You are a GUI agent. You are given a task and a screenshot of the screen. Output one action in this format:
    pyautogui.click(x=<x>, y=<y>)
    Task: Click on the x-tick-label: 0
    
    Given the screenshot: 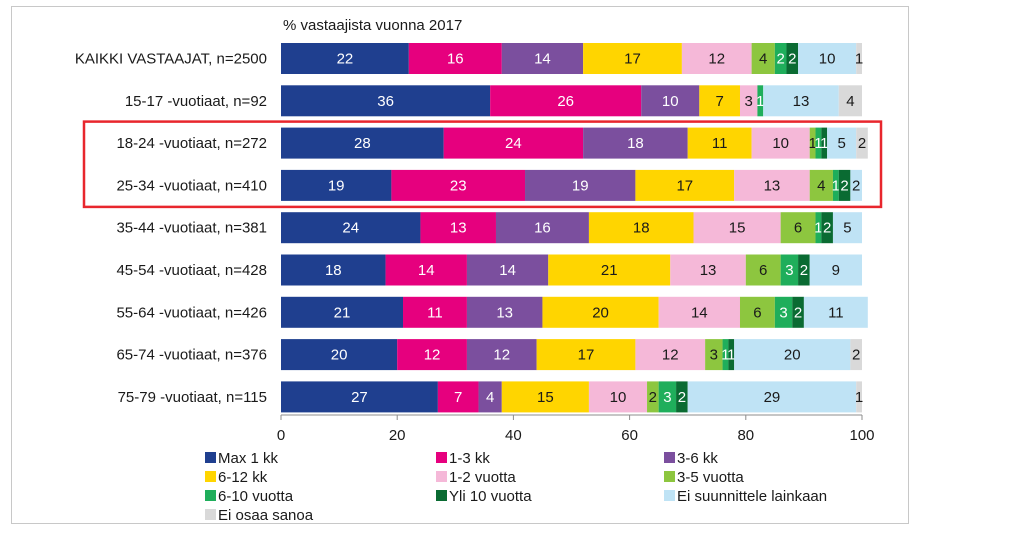 What is the action you would take?
    pyautogui.click(x=281, y=435)
    